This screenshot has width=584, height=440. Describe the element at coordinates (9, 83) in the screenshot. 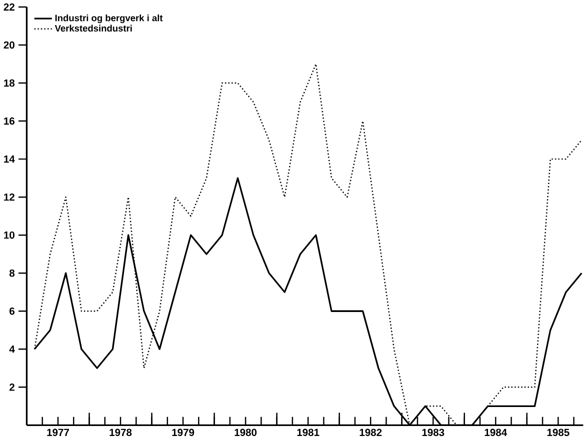

I see `y-tick-label: 18` at that location.